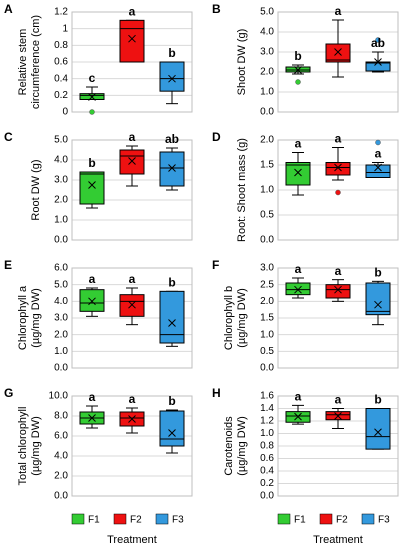  What do you see at coordinates (132, 540) in the screenshot?
I see `x-axis-label: Treatment` at bounding box center [132, 540].